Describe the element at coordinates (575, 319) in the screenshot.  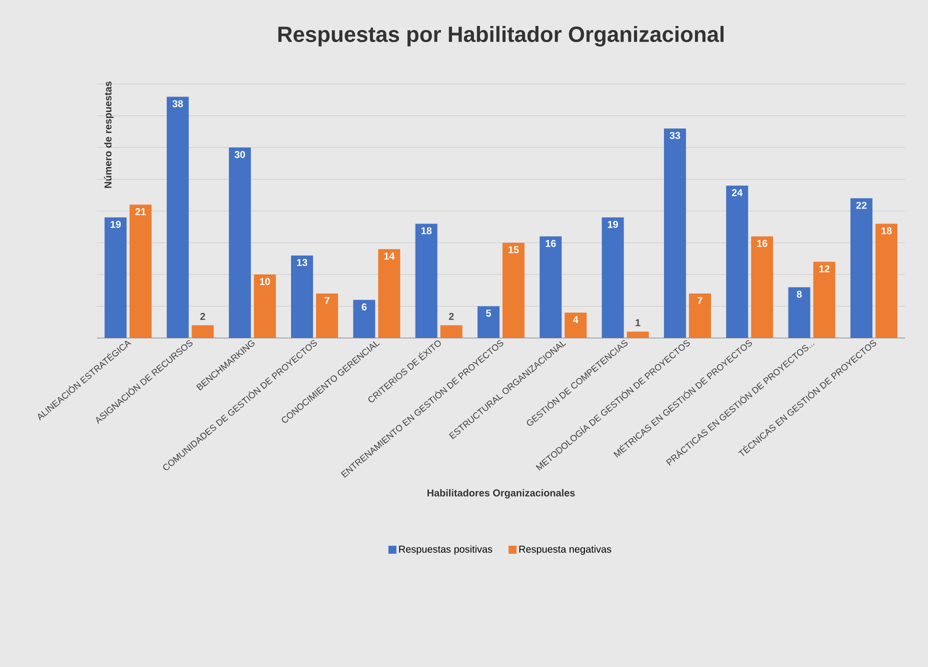
I see `data-label: 4` at that location.